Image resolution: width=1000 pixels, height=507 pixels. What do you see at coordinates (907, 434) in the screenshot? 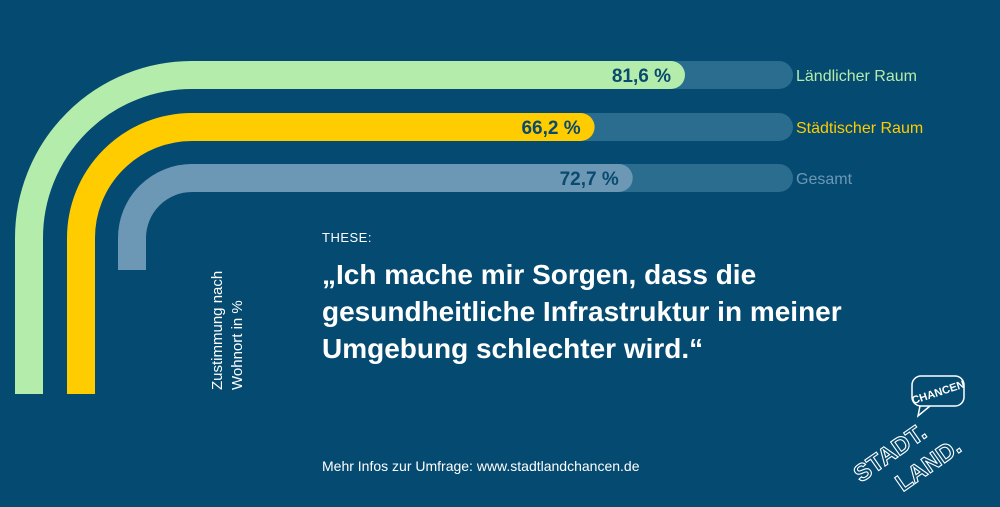
I see `stadt-land-chancen-logo: CHANCEN STADT. LAND.` at bounding box center [907, 434].